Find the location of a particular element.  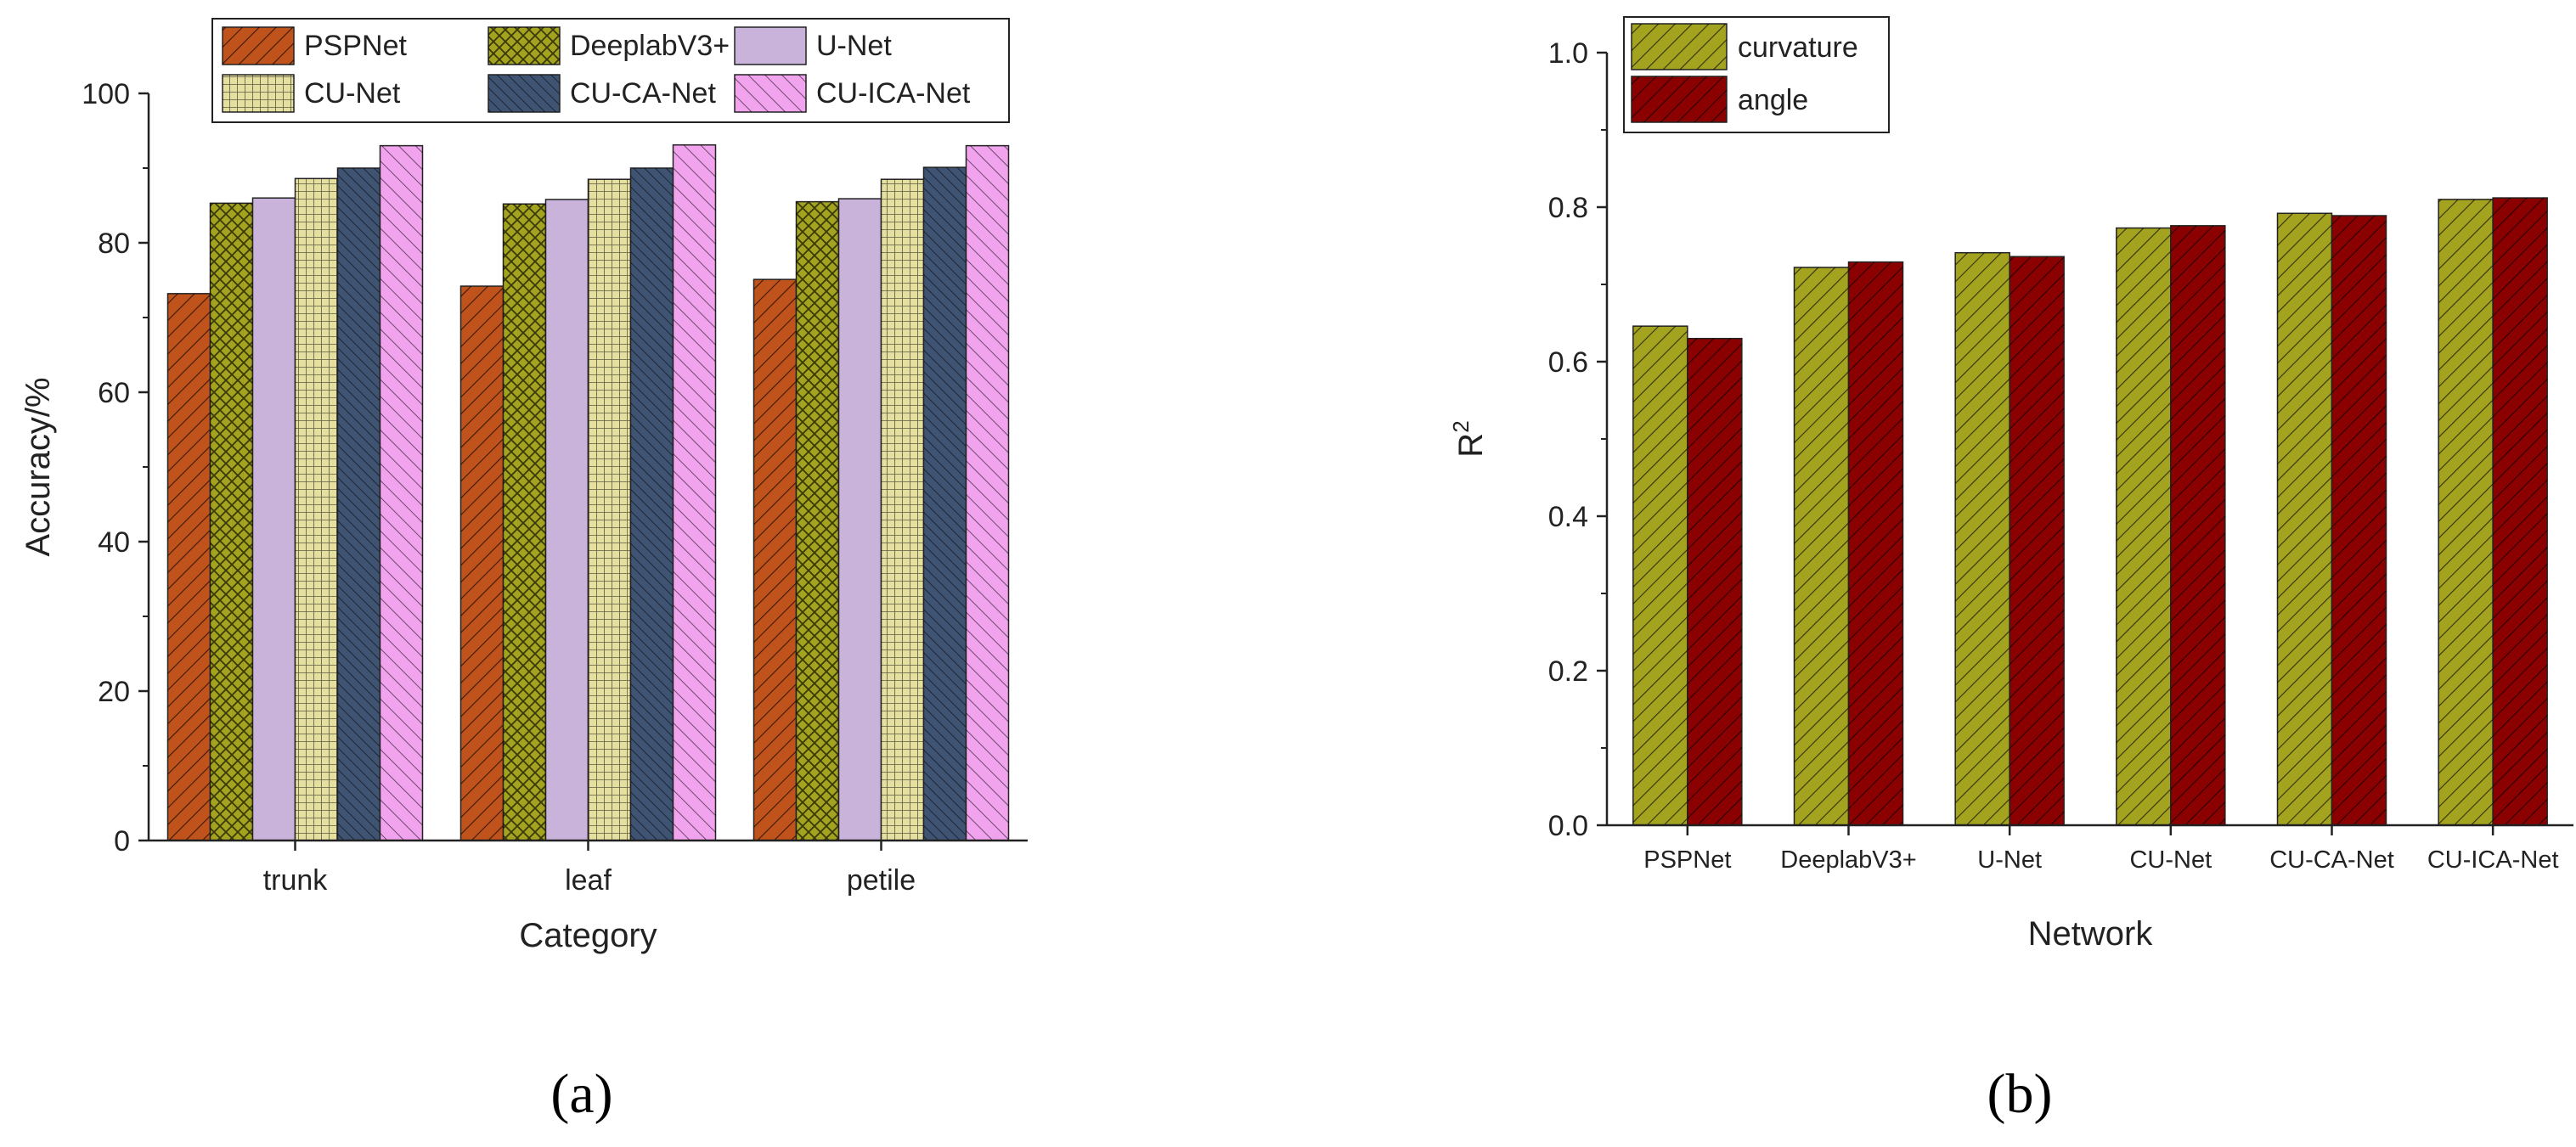

legend-label-cu-ca-net: CU-CA-Net is located at coordinates (643, 93).